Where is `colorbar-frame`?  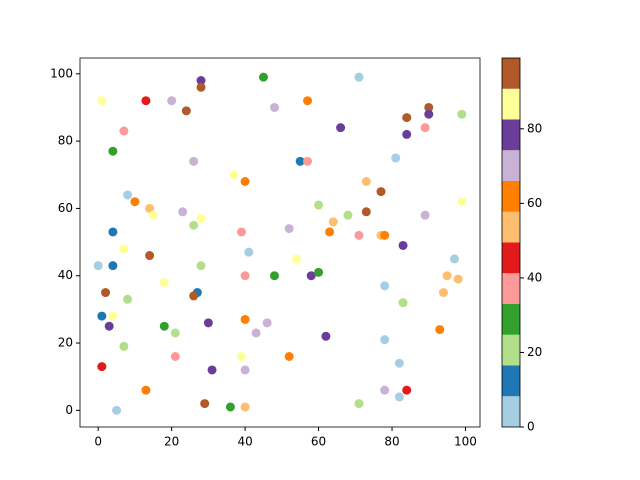
colorbar-frame is located at coordinates (511, 242).